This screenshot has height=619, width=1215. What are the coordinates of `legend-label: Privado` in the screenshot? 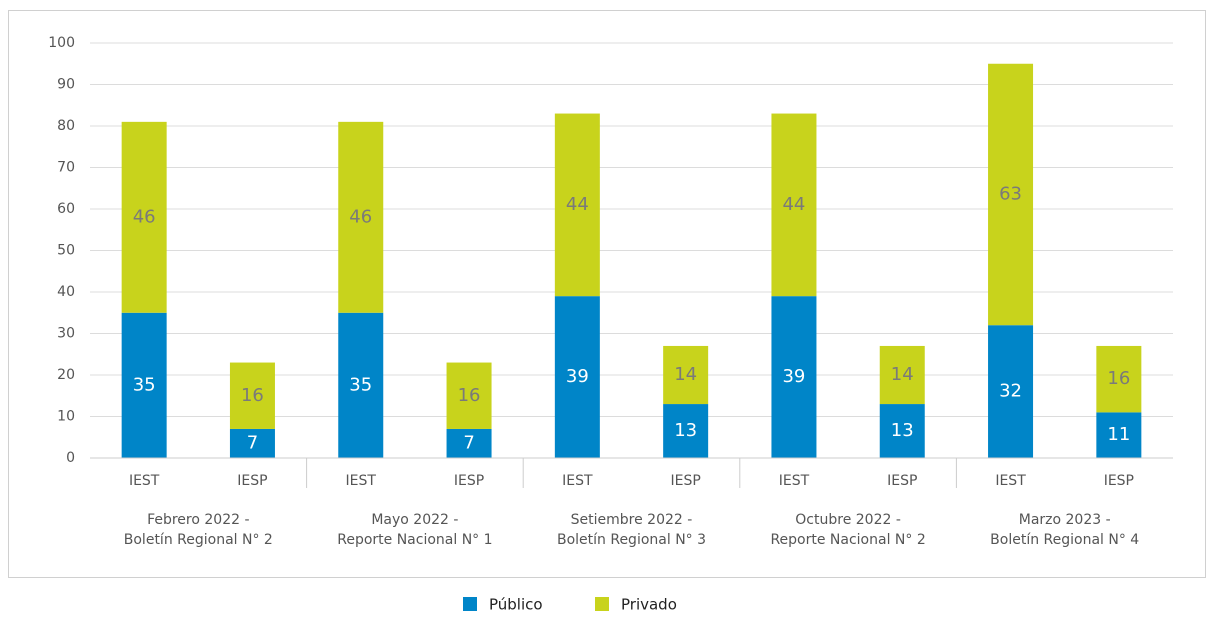 It's located at (649, 605).